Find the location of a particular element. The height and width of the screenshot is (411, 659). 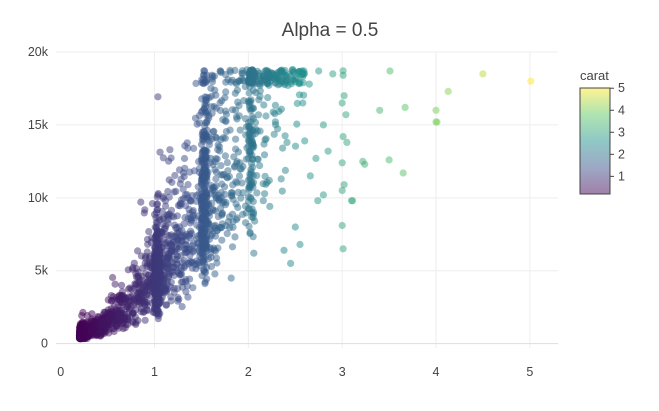

x-tick-label: 4 is located at coordinates (436, 372).